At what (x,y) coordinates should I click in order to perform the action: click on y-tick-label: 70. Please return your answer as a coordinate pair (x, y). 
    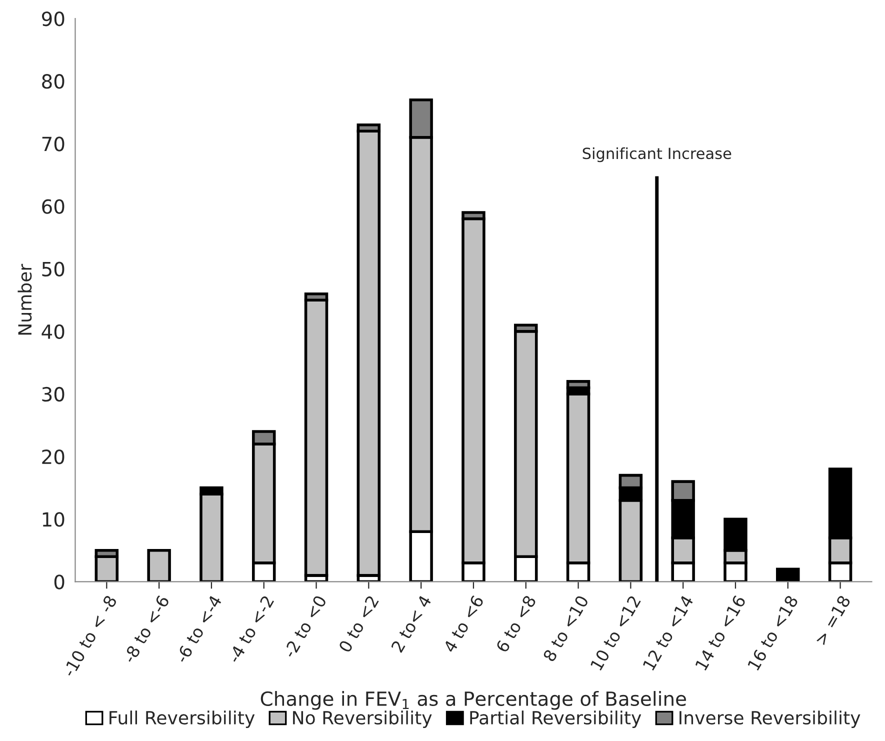
    Looking at the image, I should click on (53, 144).